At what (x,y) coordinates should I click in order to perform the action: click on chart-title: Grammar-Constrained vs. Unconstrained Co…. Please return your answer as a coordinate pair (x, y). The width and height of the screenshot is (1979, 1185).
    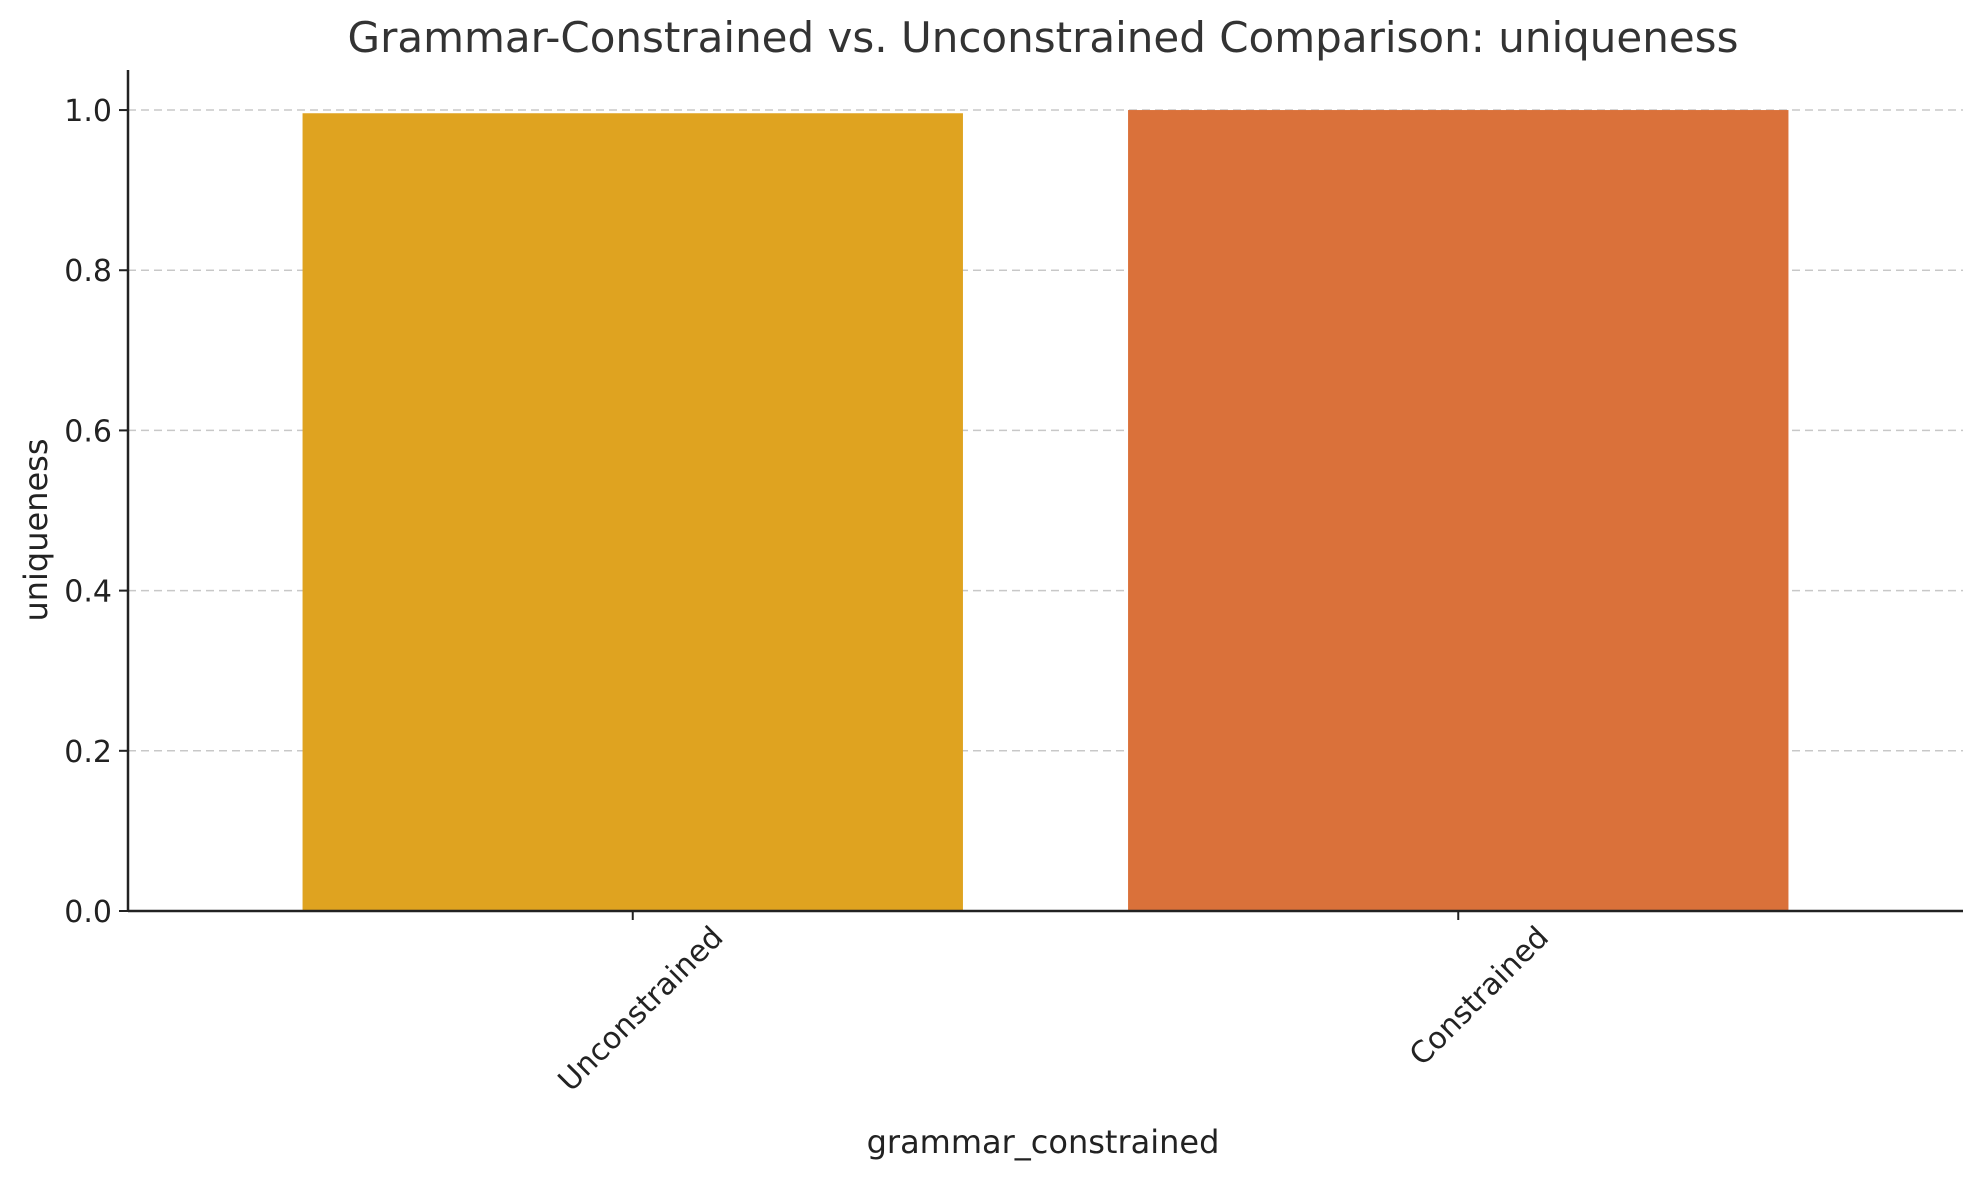
    Looking at the image, I should click on (1043, 37).